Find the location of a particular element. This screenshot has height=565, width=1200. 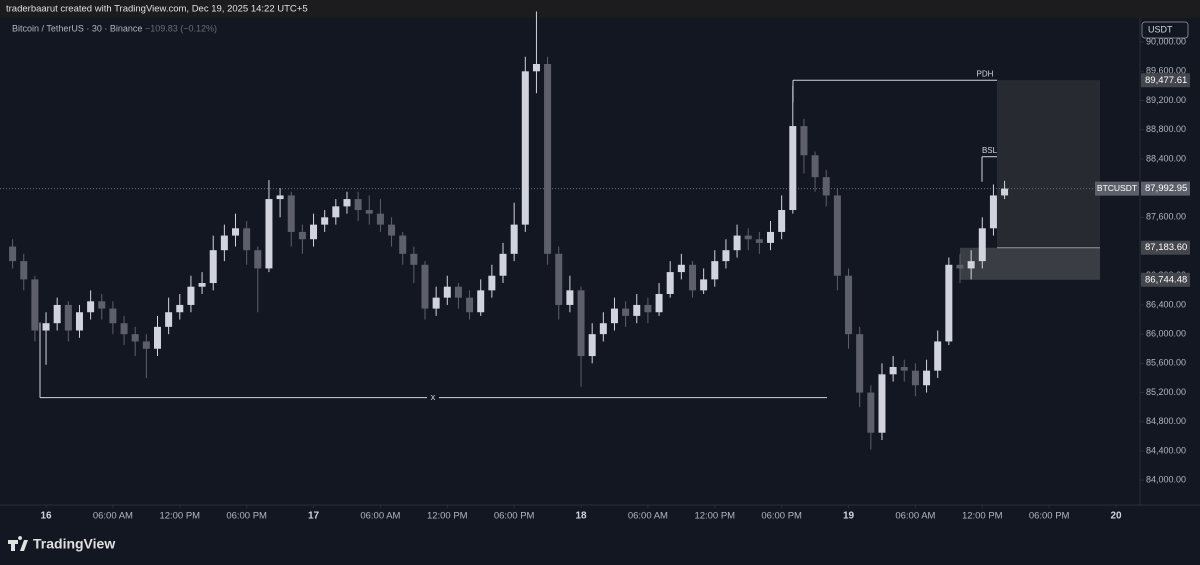

price-label: 86,744.48 is located at coordinates (1166, 279).